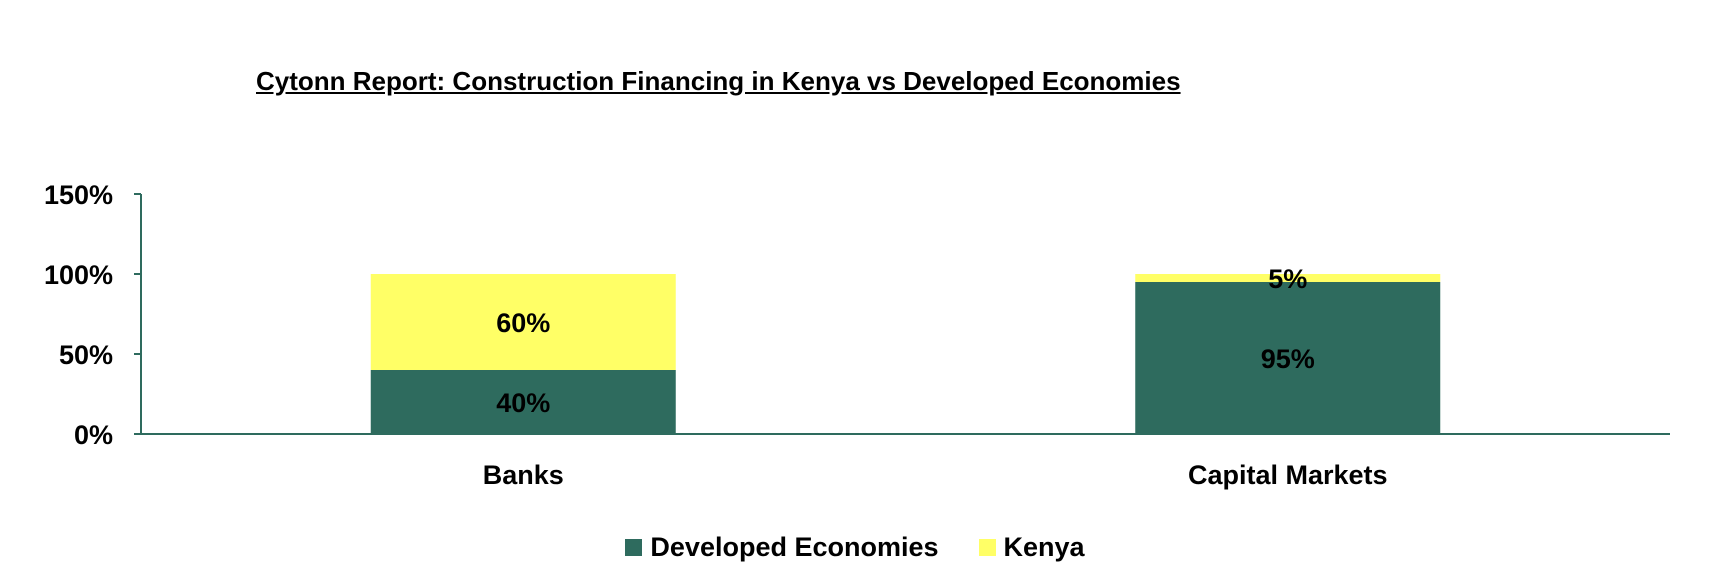 The width and height of the screenshot is (1710, 588). I want to click on legend-label-kenya: Kenya, so click(1044, 546).